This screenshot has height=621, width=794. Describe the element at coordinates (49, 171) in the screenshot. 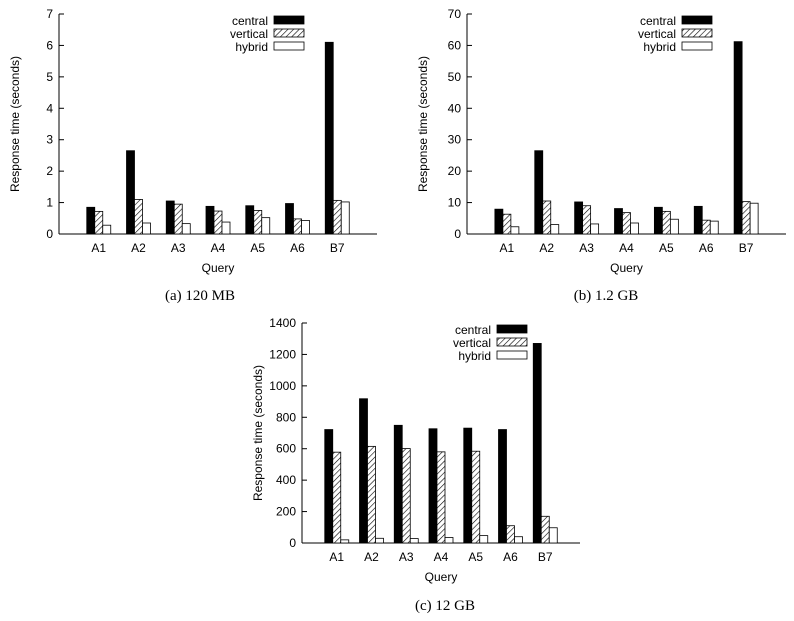

I see `y-tick-label: 2` at that location.